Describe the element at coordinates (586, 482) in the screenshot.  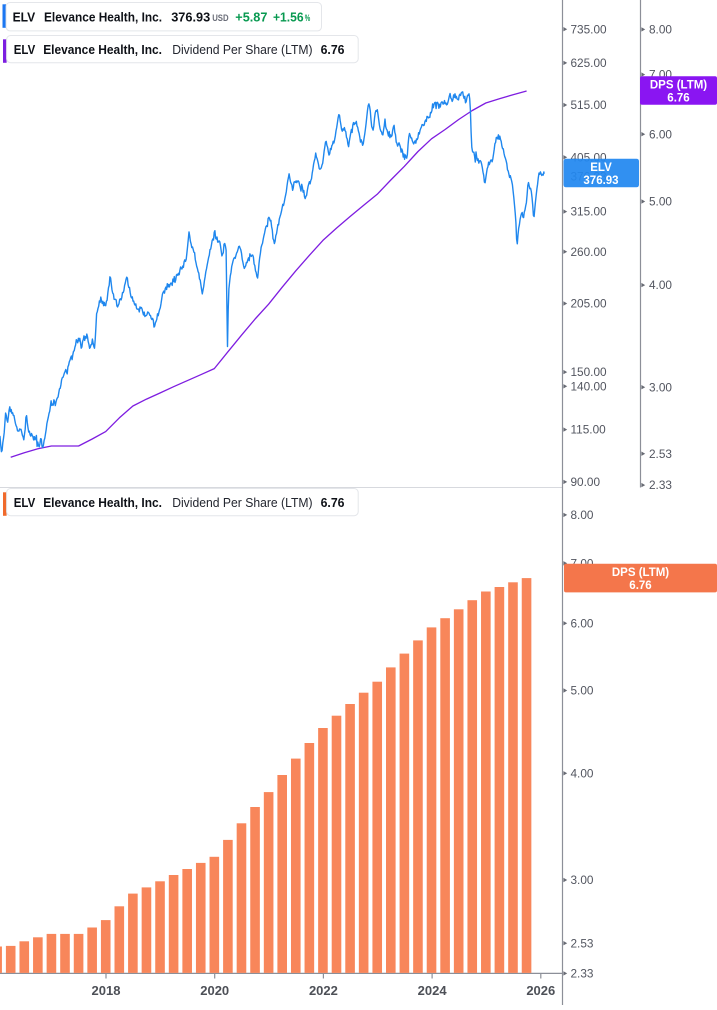
I see `svg-text: 90.00` at that location.